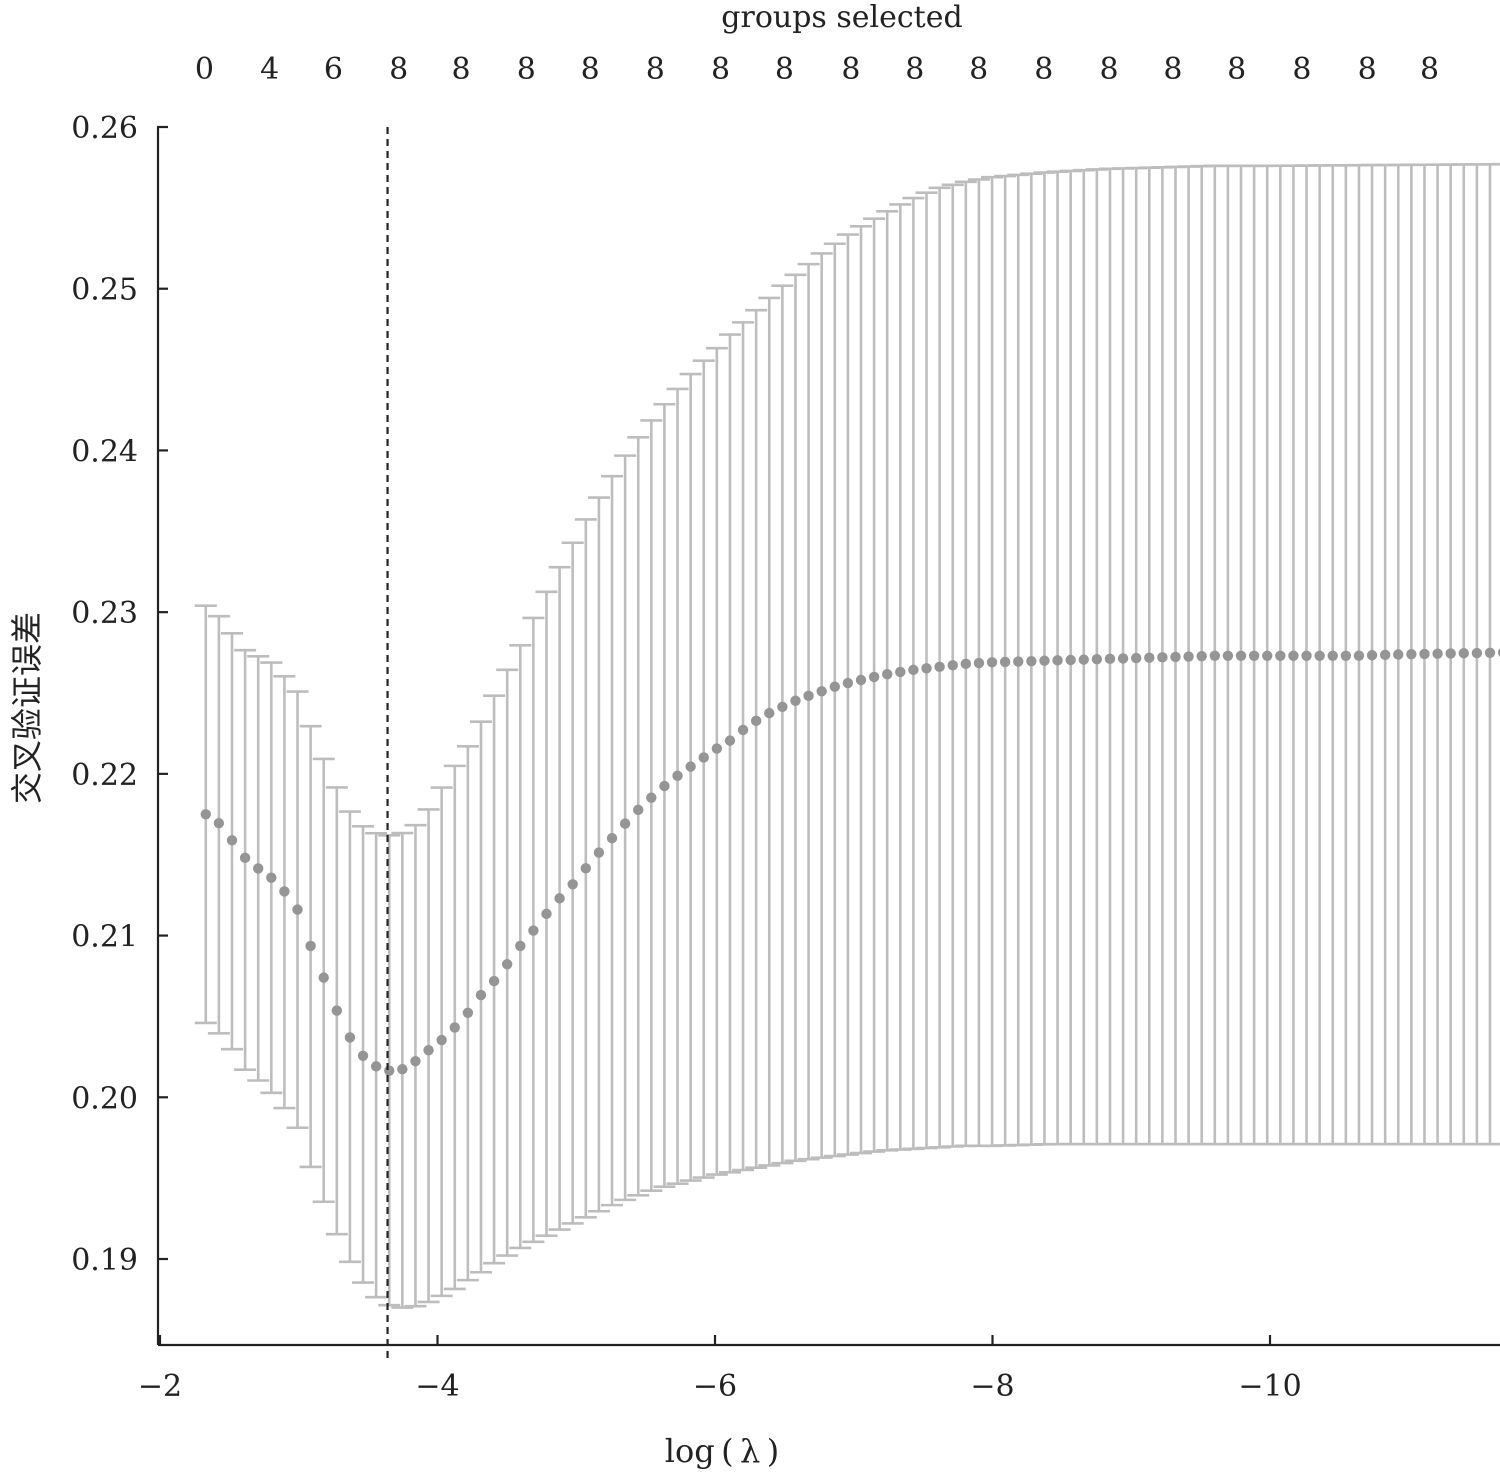  What do you see at coordinates (204, 69) in the screenshot?
I see `top-tick-label: 0` at bounding box center [204, 69].